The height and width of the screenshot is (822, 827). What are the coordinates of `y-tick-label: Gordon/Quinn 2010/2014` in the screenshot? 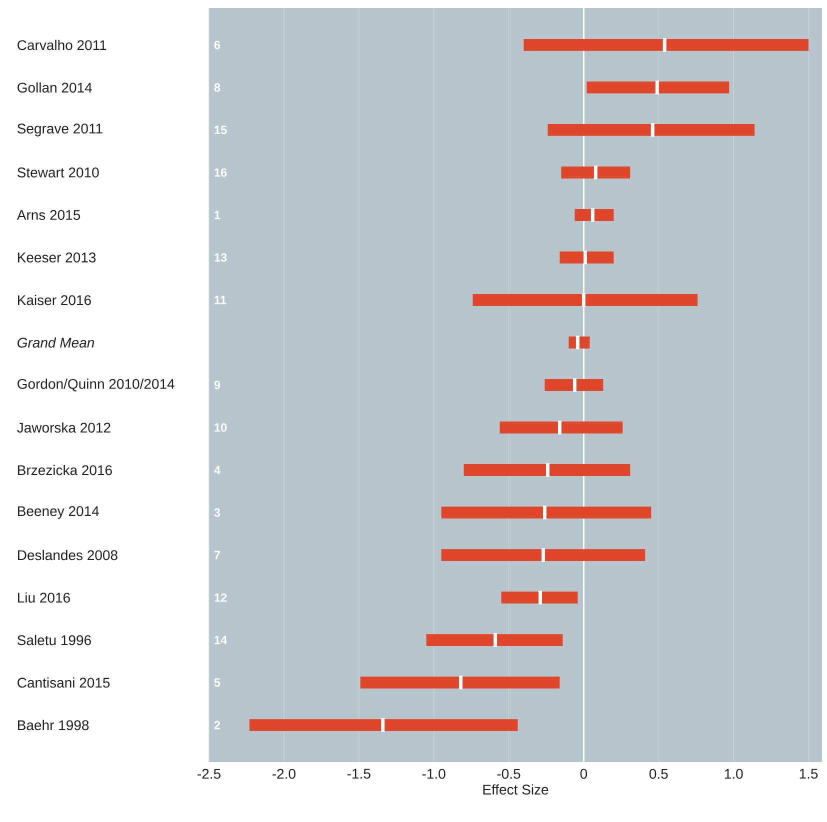 It's located at (96, 385).